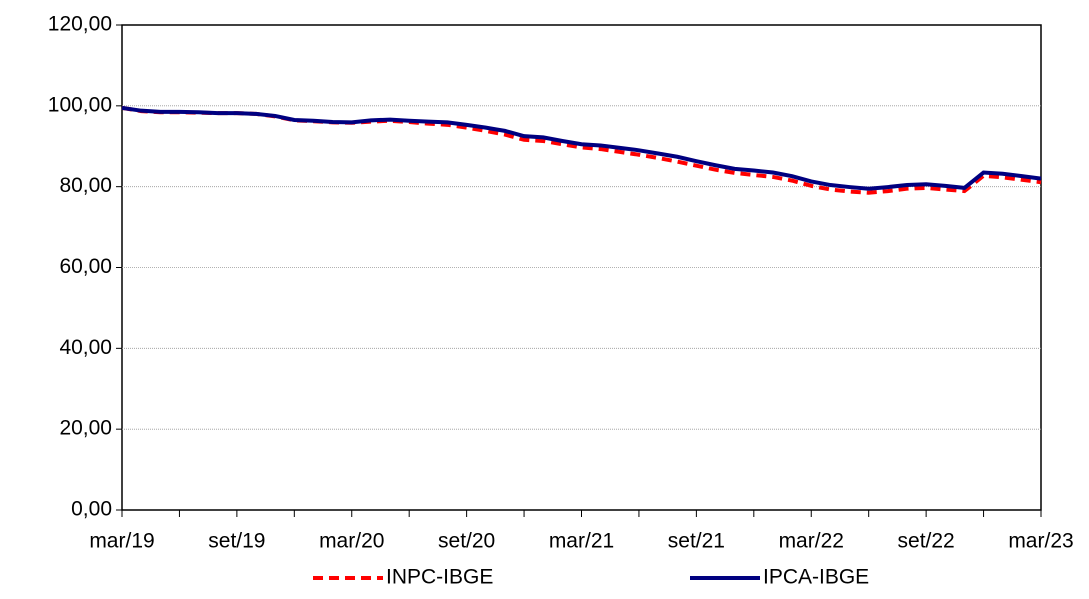 The image size is (1089, 599). I want to click on y-tick-label: 40,00, so click(85, 347).